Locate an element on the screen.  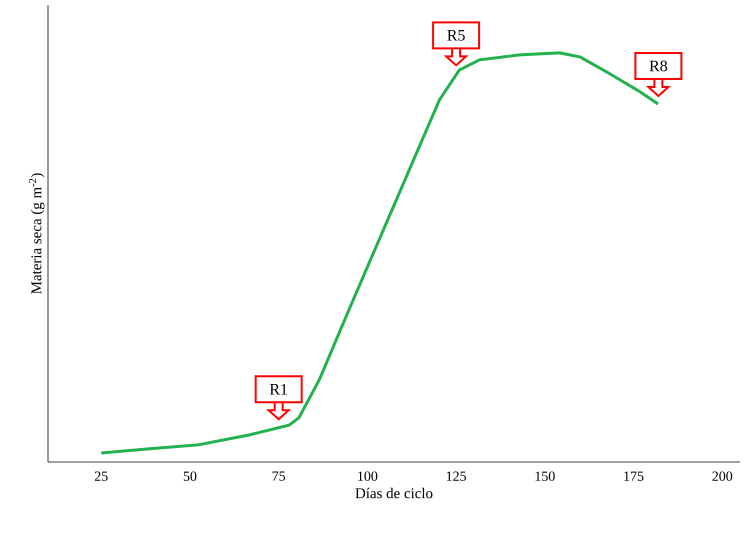
annotation: R1 is located at coordinates (279, 389).